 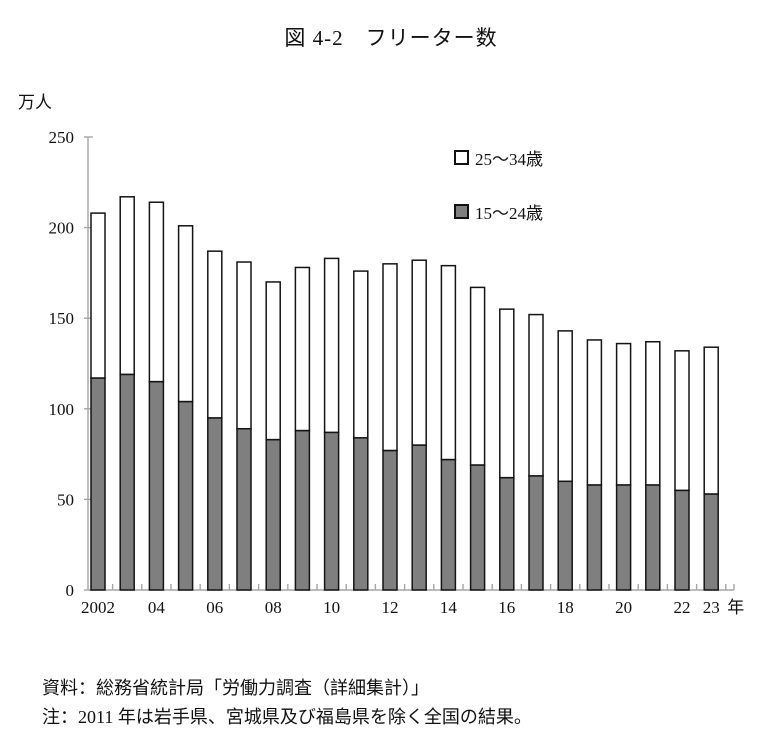 I want to click on x-tick-label: 04, so click(x=157, y=607).